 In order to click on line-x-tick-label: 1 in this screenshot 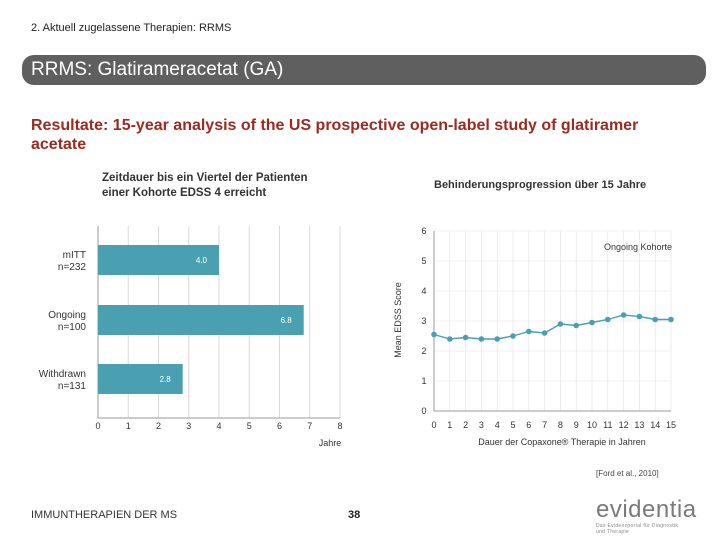, I will do `click(449, 425)`.